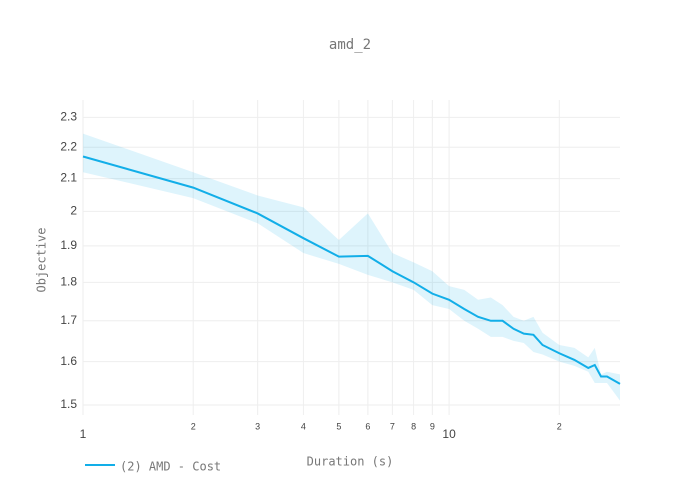 This screenshot has width=700, height=500. What do you see at coordinates (68, 282) in the screenshot?
I see `y-tick-label: 1.8` at bounding box center [68, 282].